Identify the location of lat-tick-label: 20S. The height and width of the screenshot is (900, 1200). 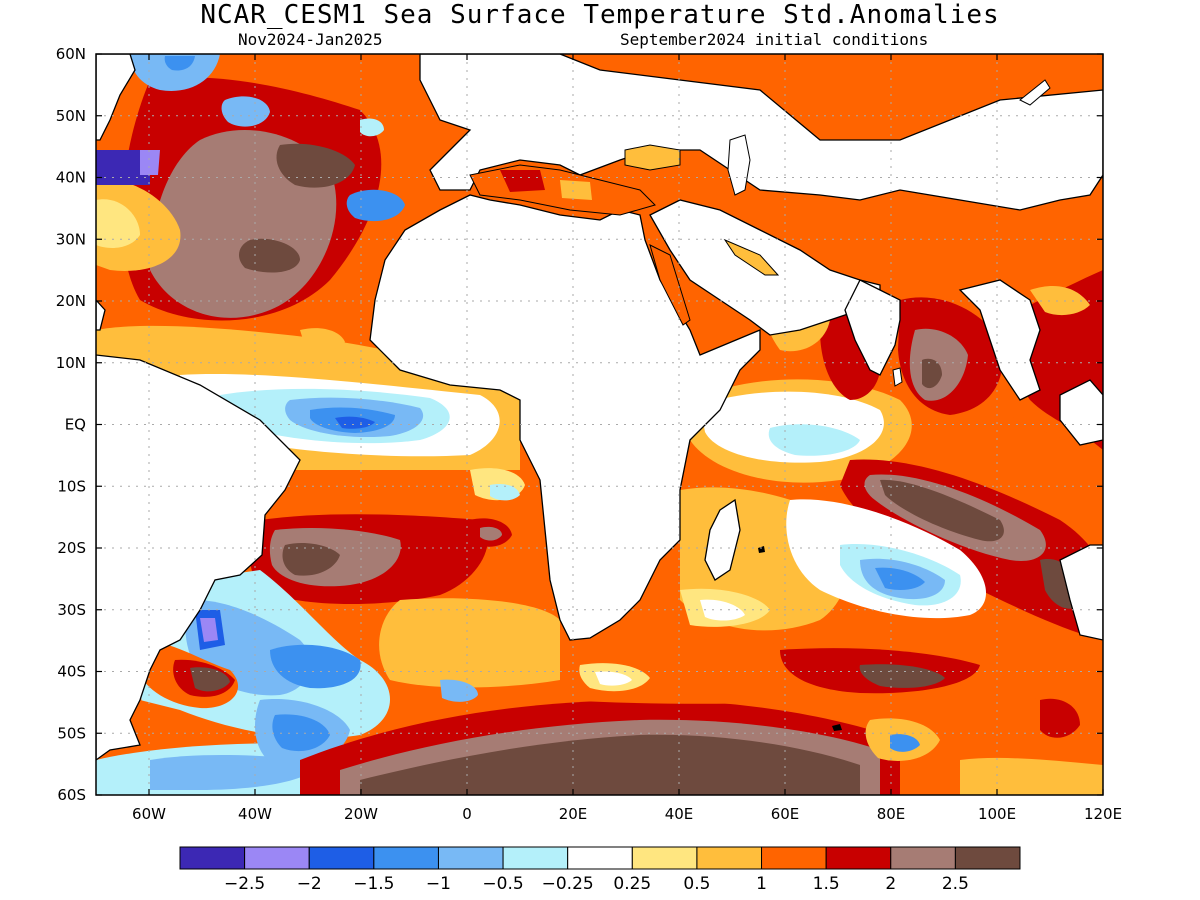
(71, 548).